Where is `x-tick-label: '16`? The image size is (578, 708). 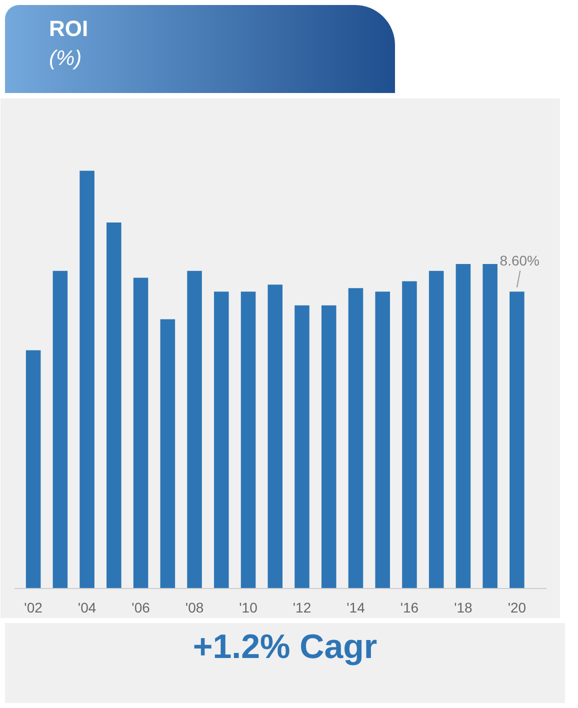 x-tick-label: '16 is located at coordinates (409, 608).